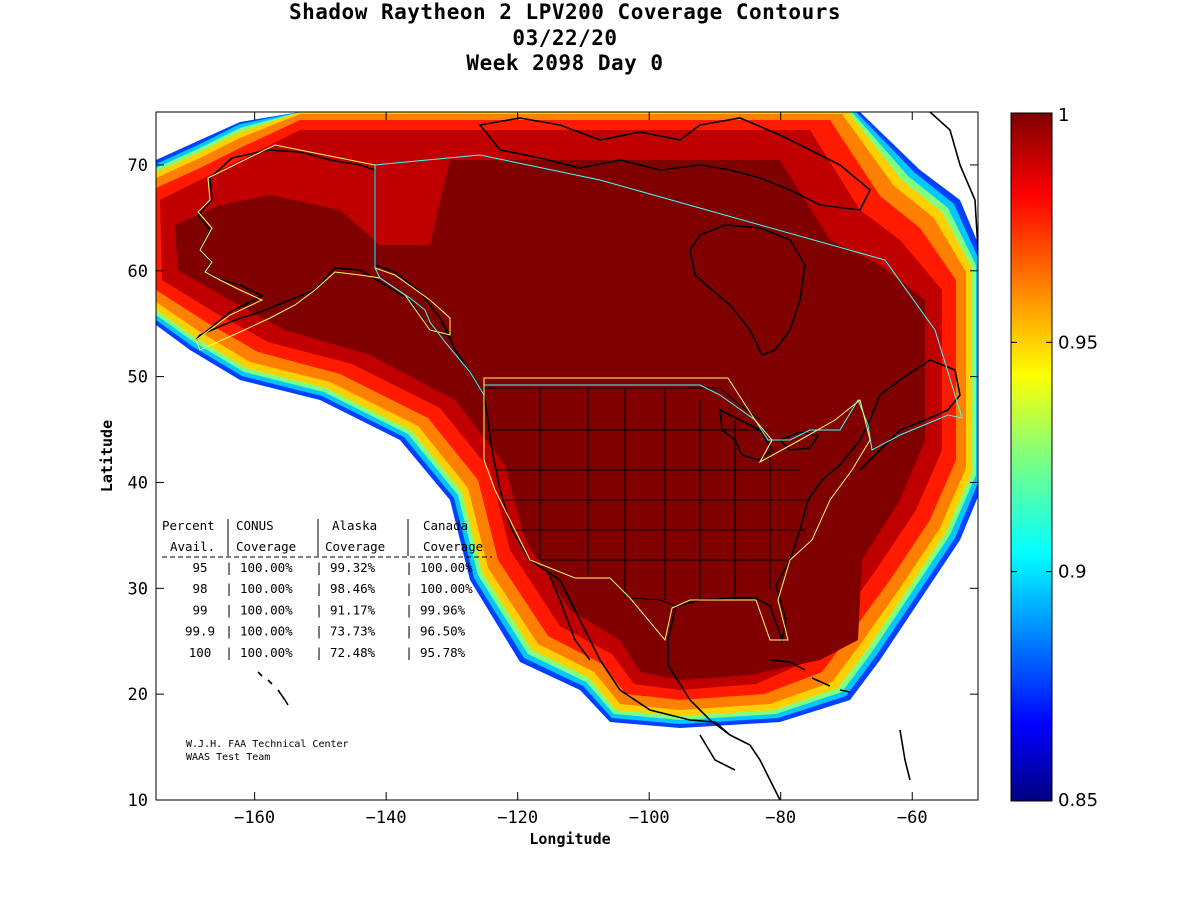 The image size is (1200, 900). I want to click on colorbar-label: 1, so click(1063, 115).